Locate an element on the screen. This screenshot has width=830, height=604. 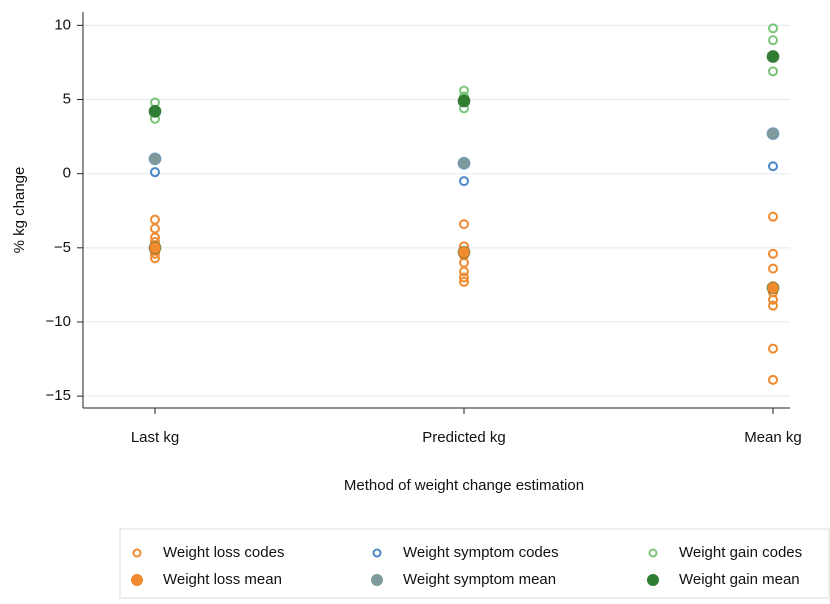
y-tick-label: 5 is located at coordinates (67, 98).